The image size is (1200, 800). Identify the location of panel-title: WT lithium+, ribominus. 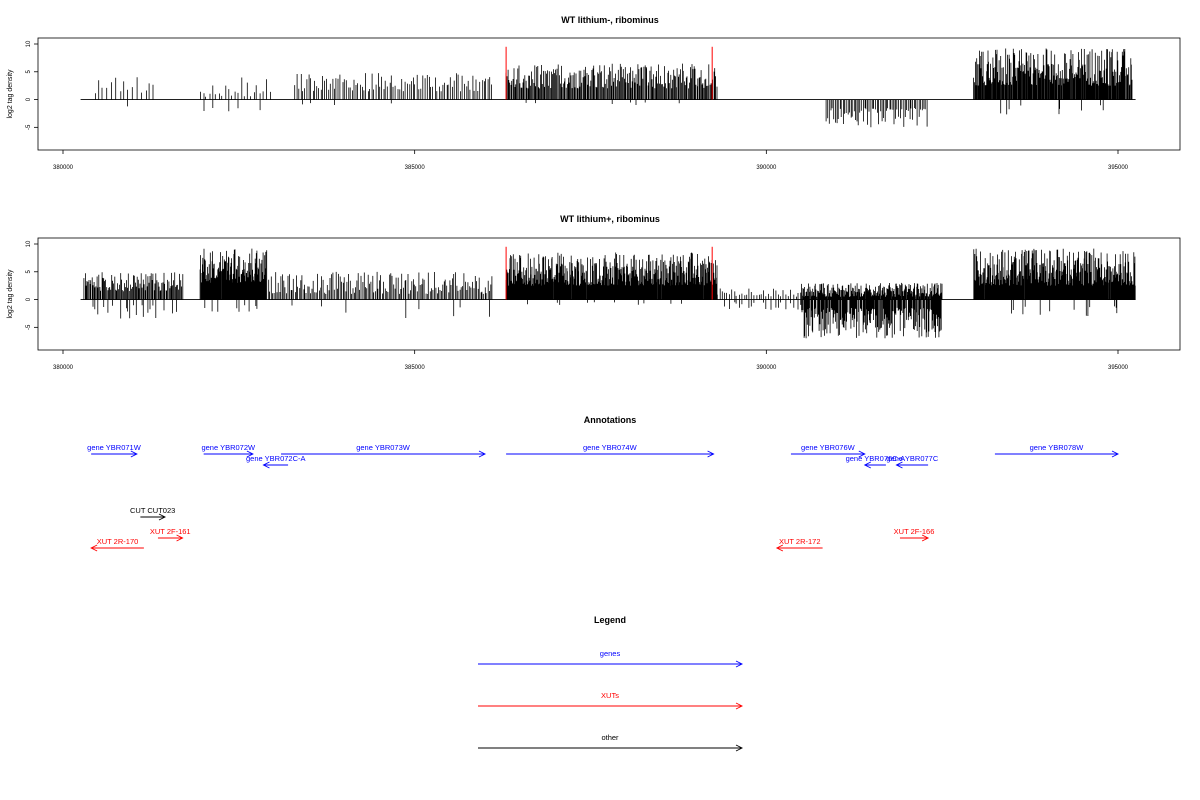
(610, 219).